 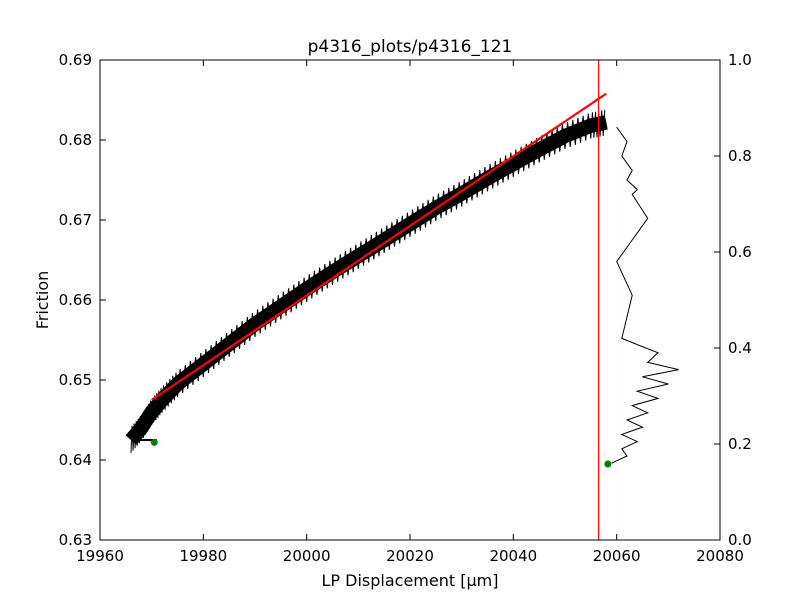 I want to click on y-tick-label: 0.68, so click(x=75, y=140).